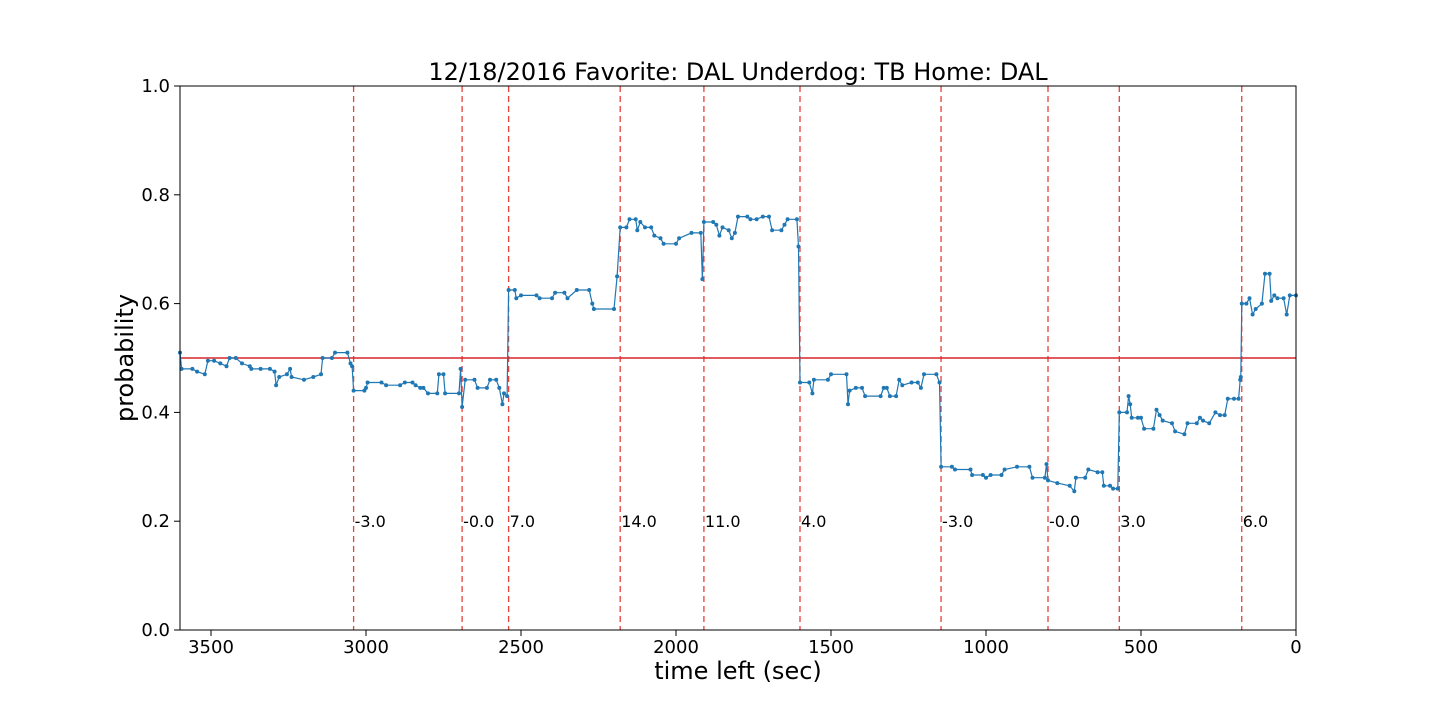 The height and width of the screenshot is (720, 1440). Describe the element at coordinates (155, 521) in the screenshot. I see `y-tick-label: 0.2` at that location.